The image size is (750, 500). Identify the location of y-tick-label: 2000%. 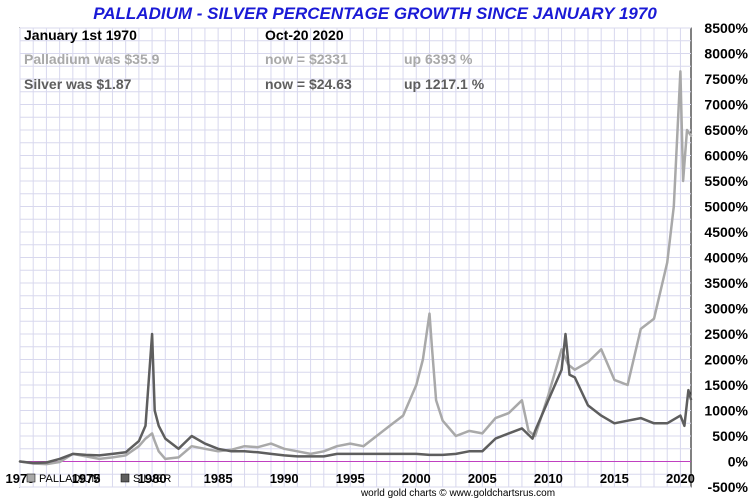
(726, 360).